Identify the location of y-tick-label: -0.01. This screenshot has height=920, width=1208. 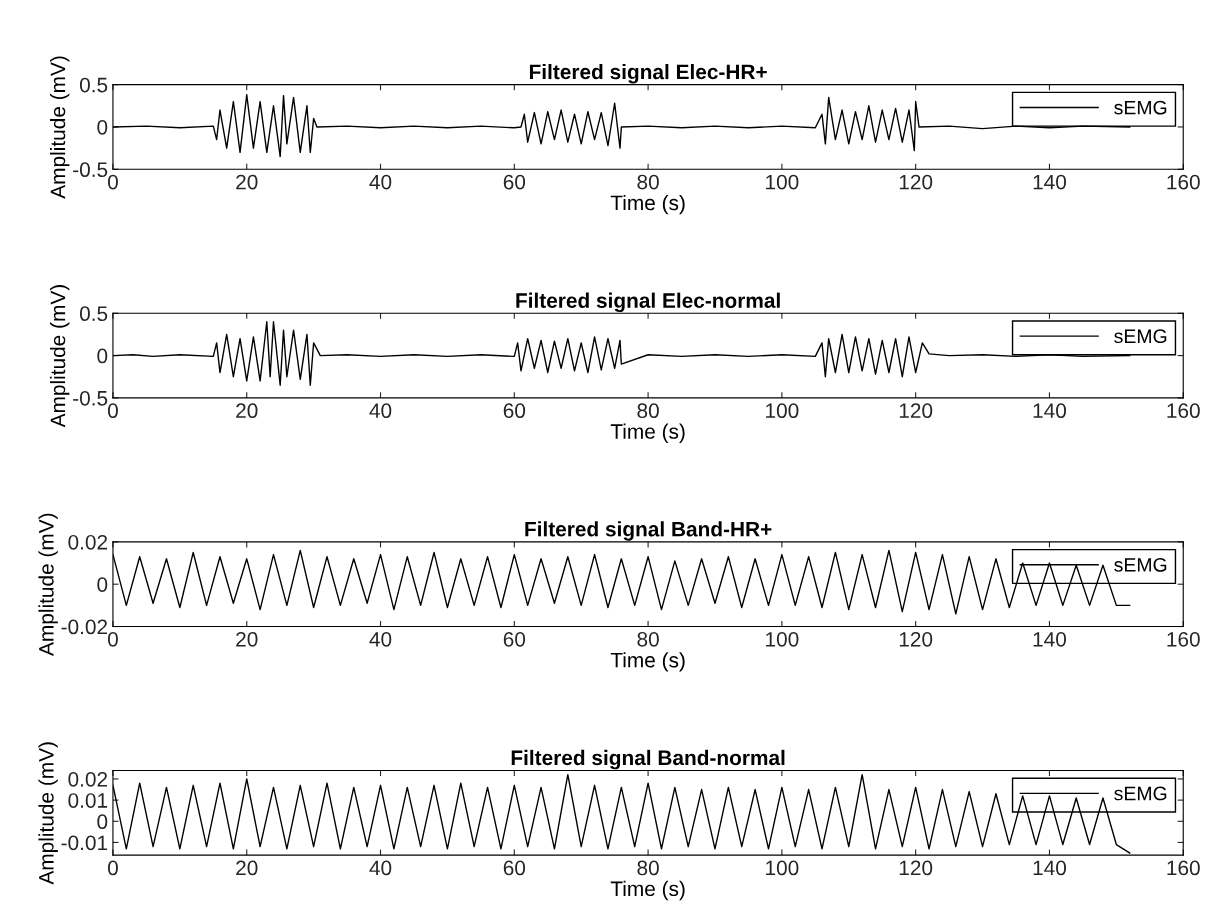
(84, 843).